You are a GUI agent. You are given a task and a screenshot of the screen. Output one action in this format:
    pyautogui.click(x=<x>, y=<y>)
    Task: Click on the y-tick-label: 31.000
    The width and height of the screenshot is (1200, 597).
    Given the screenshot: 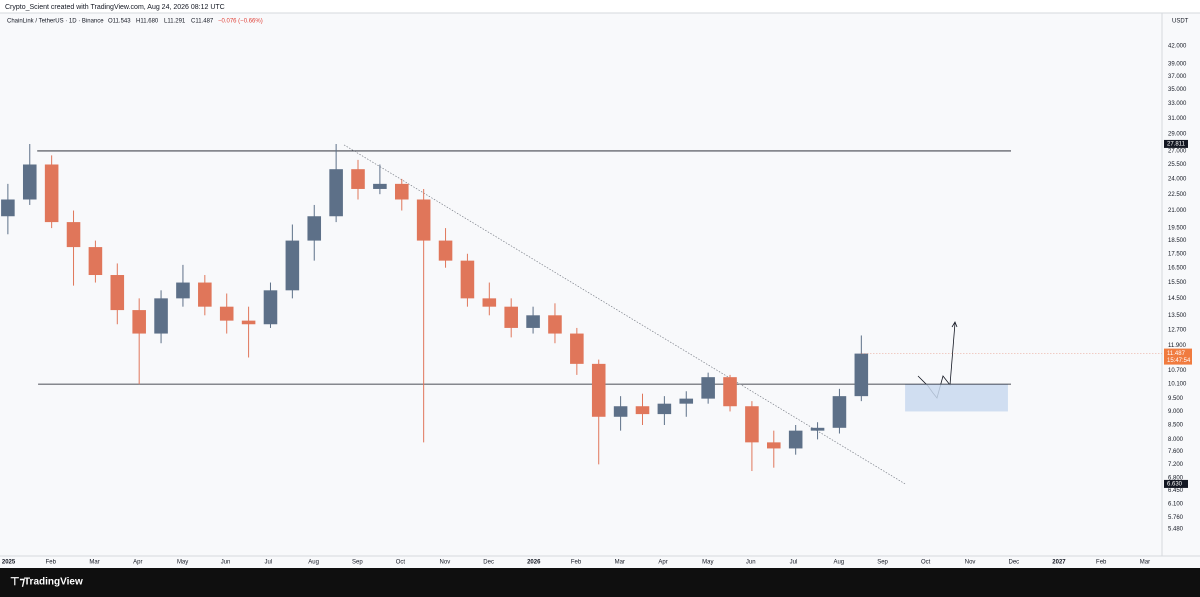 What is the action you would take?
    pyautogui.click(x=1177, y=119)
    